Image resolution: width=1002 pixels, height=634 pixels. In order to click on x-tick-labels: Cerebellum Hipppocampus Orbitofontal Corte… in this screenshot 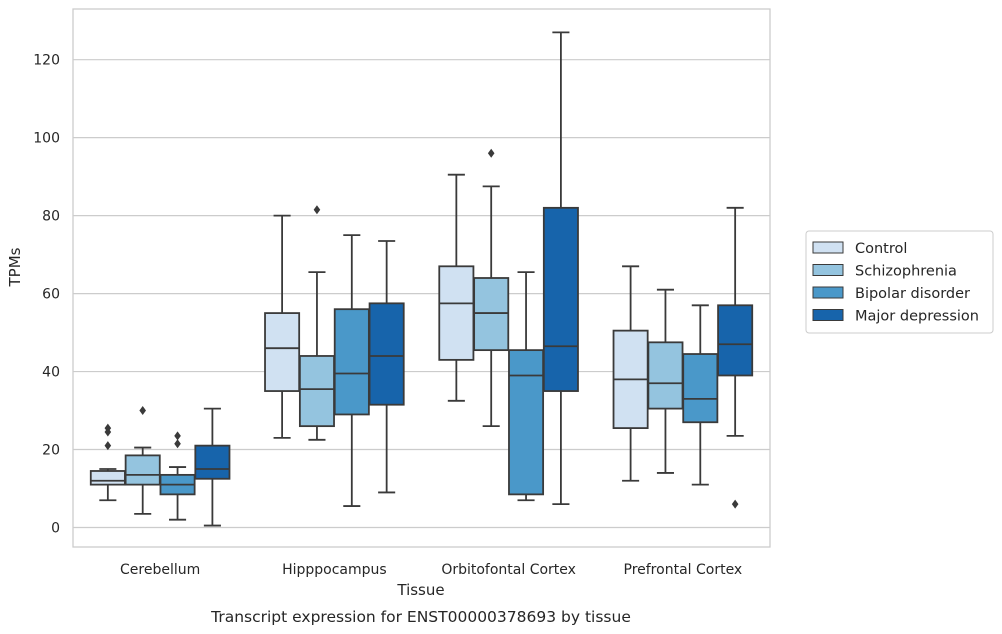, I will do `click(431, 570)`.